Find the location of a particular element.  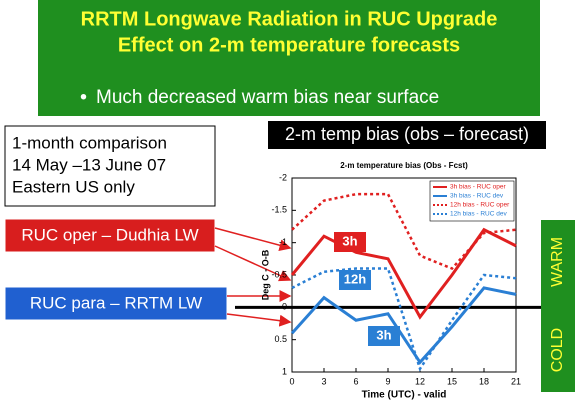

warm-cold-box is located at coordinates (558, 306).